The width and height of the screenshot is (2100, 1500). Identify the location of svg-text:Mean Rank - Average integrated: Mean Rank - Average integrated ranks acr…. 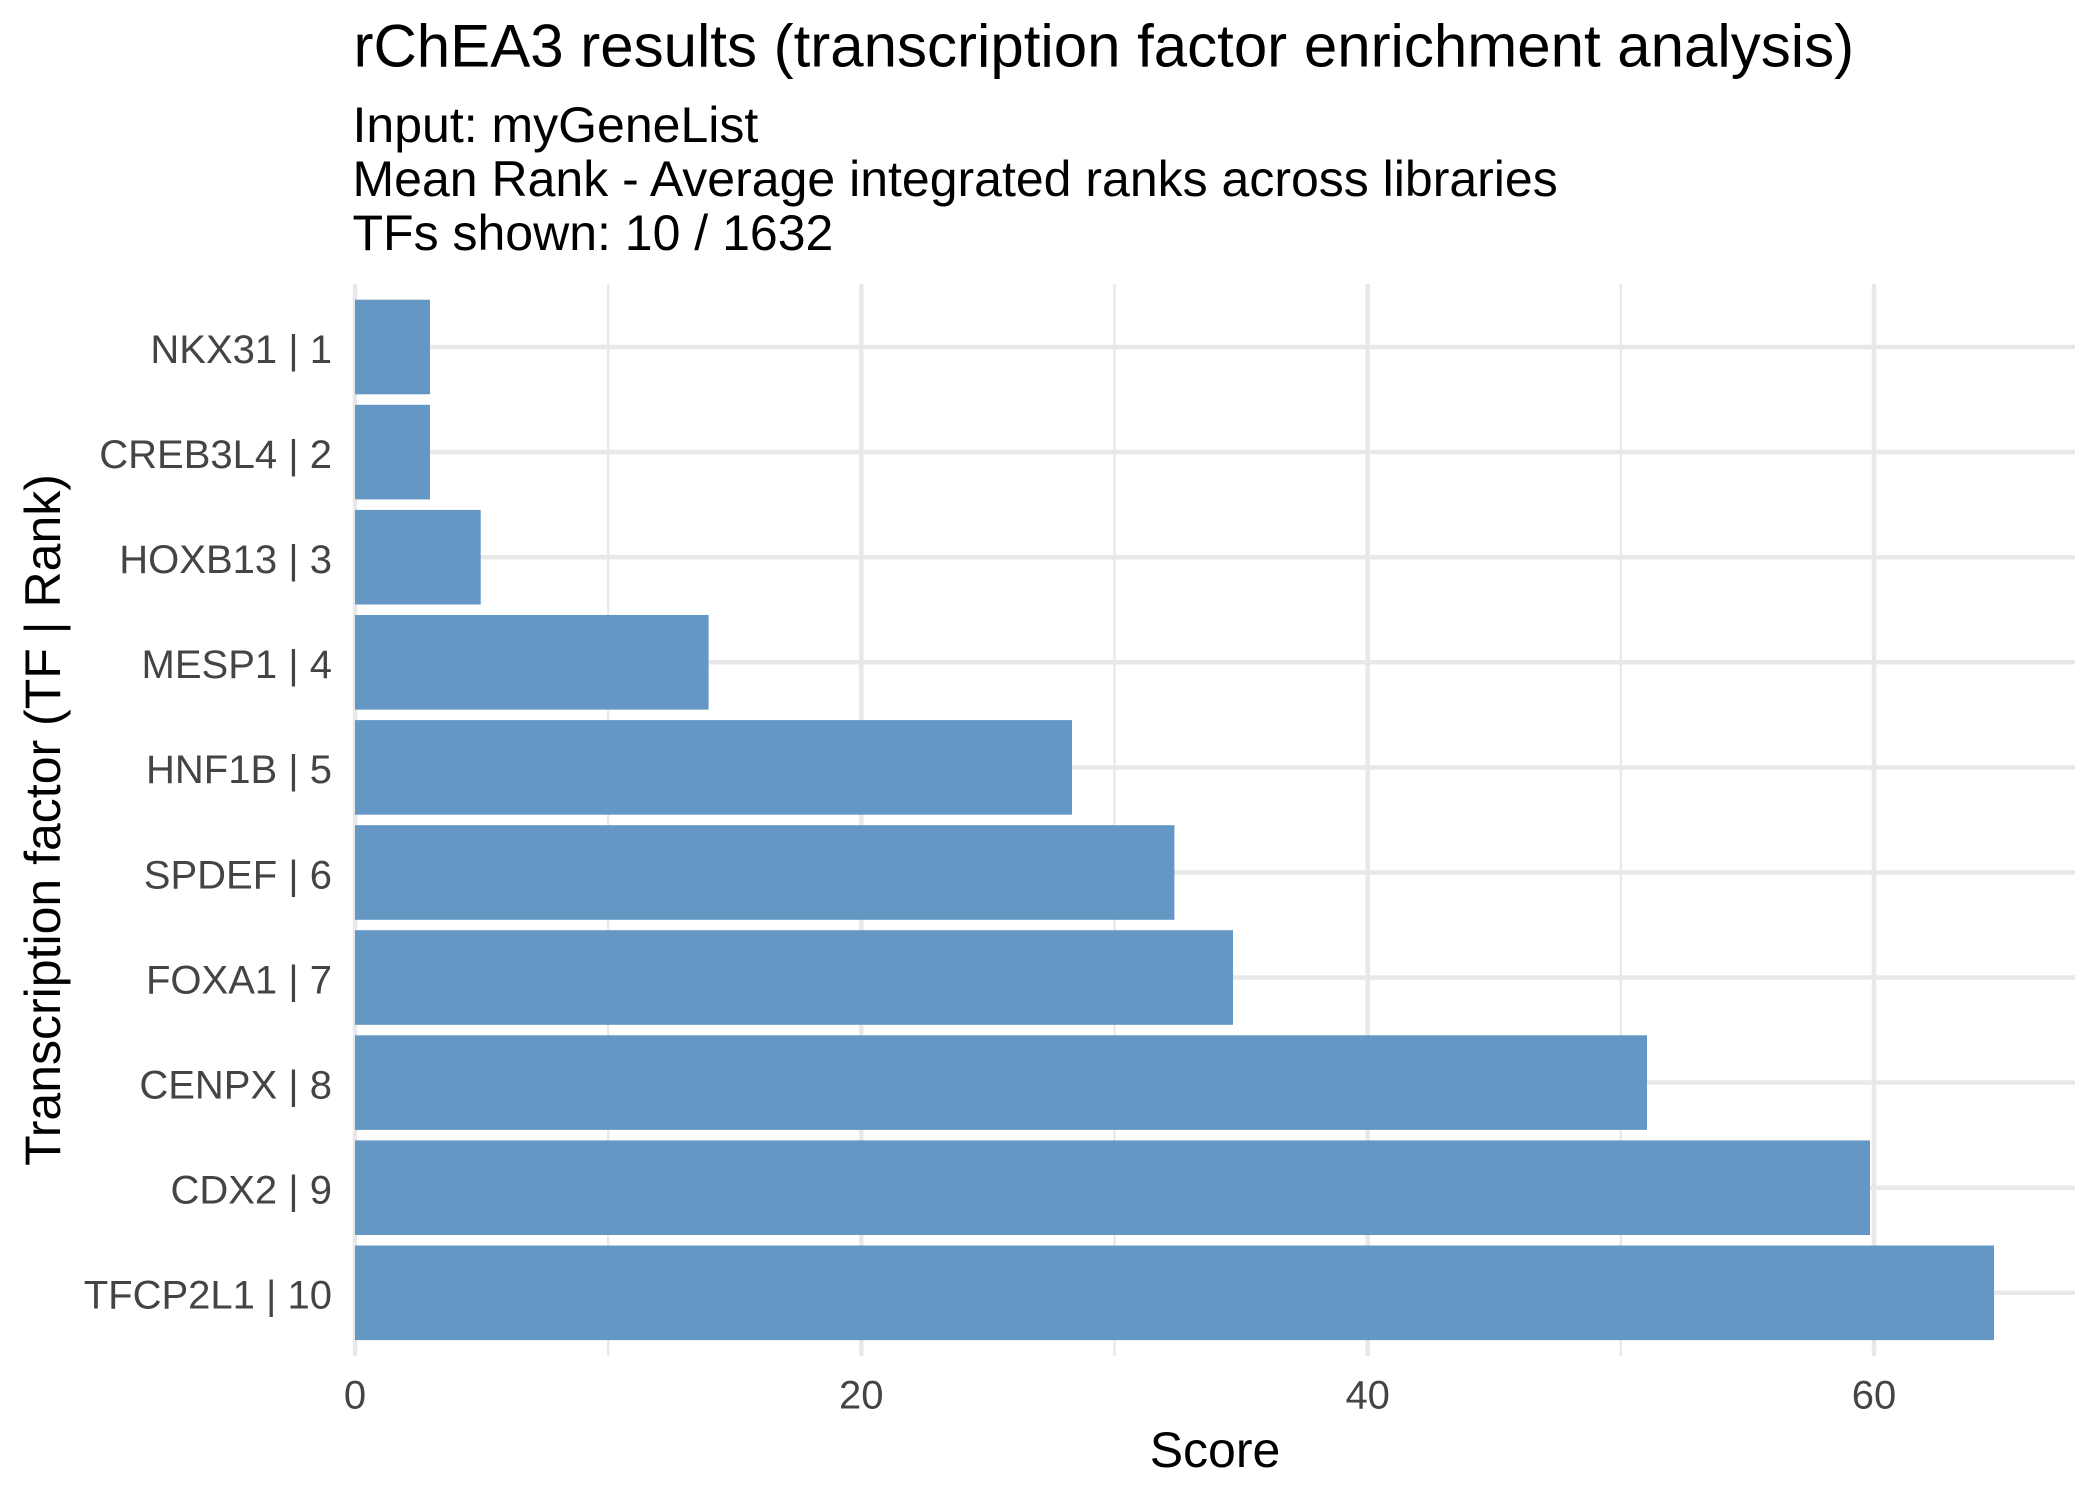
(955, 179).